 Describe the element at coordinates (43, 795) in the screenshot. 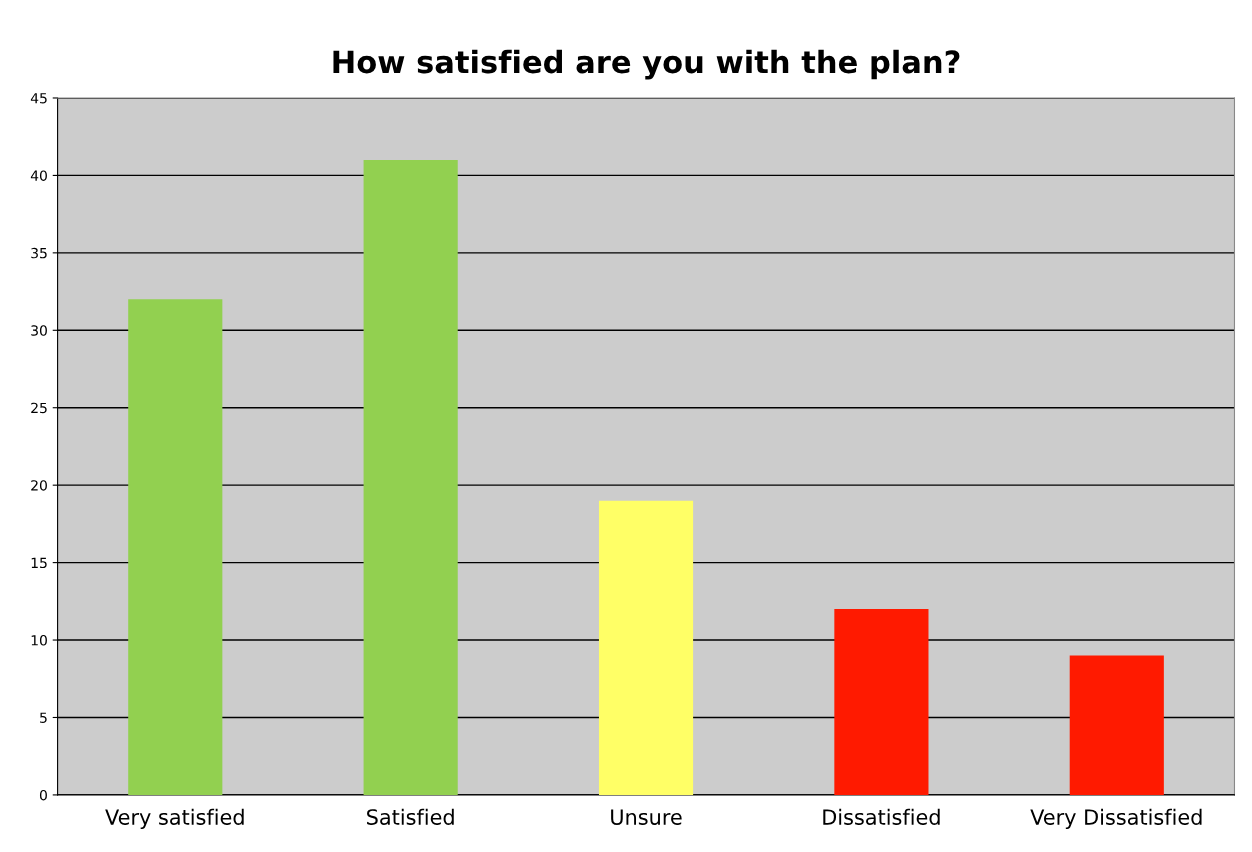

I see `y-tick-label: 0` at that location.